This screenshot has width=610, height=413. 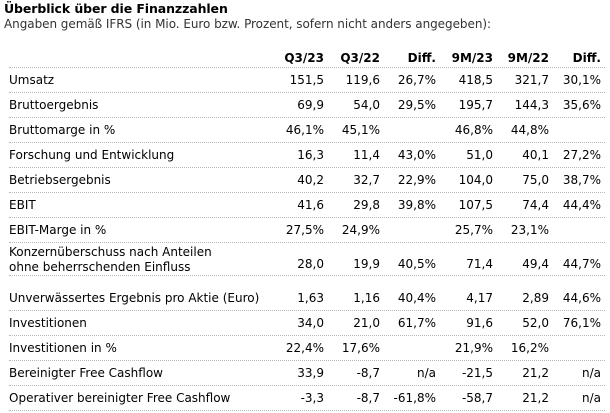 What do you see at coordinates (535, 205) in the screenshot?
I see `cell-9m-22: 74,4` at bounding box center [535, 205].